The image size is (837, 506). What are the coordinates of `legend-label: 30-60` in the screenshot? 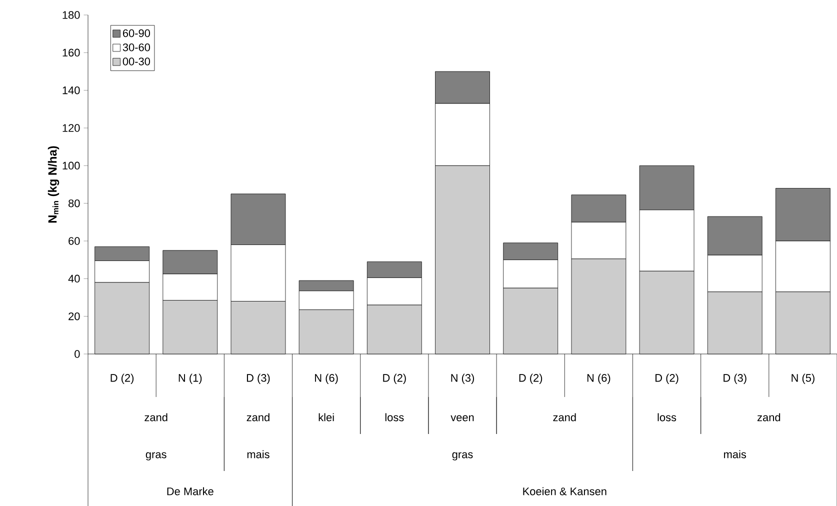 It's located at (136, 47).